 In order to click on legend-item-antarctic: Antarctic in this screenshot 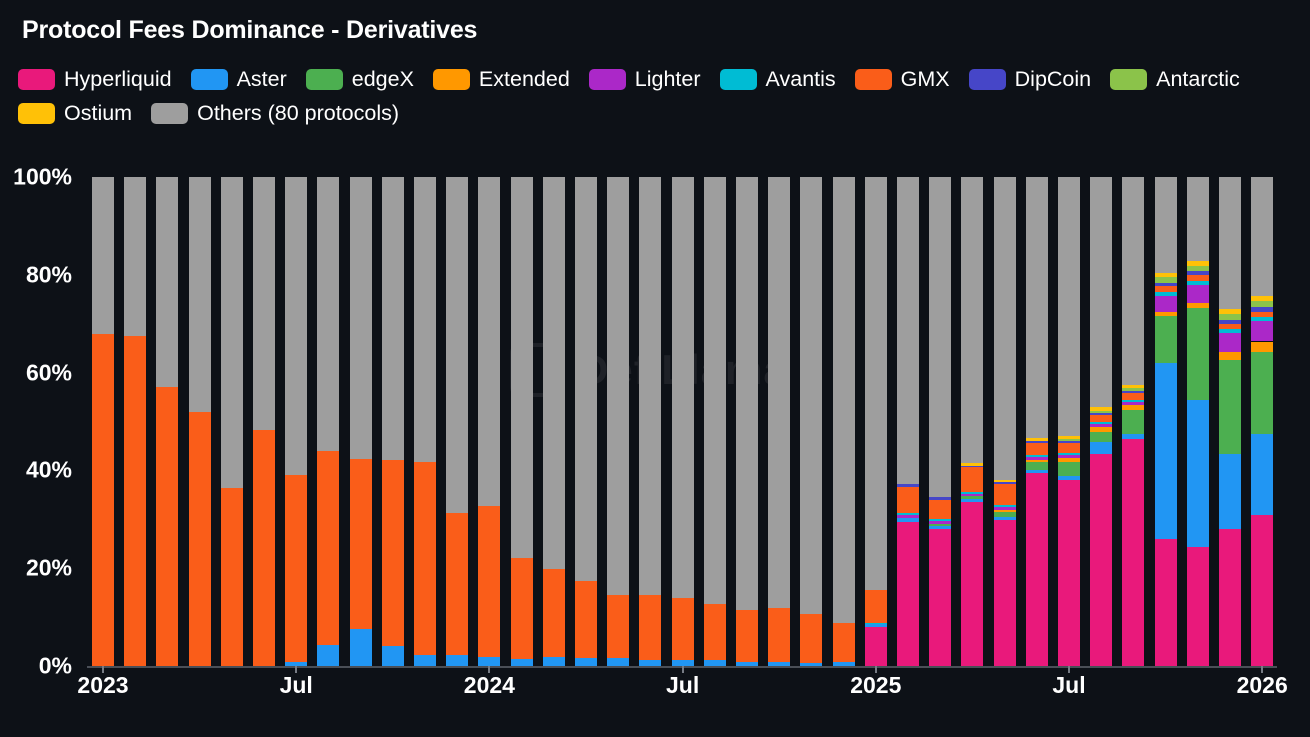, I will do `click(1175, 79)`.